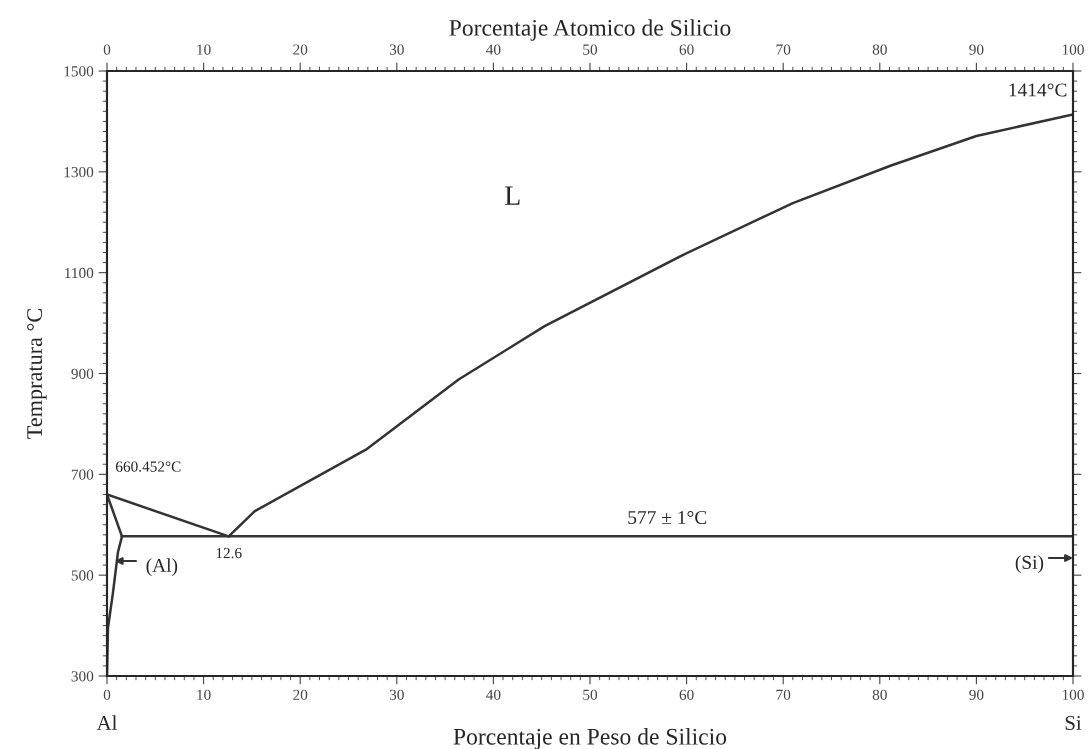 This screenshot has width=1091, height=749. I want to click on x-tick-label: 40, so click(493, 694).